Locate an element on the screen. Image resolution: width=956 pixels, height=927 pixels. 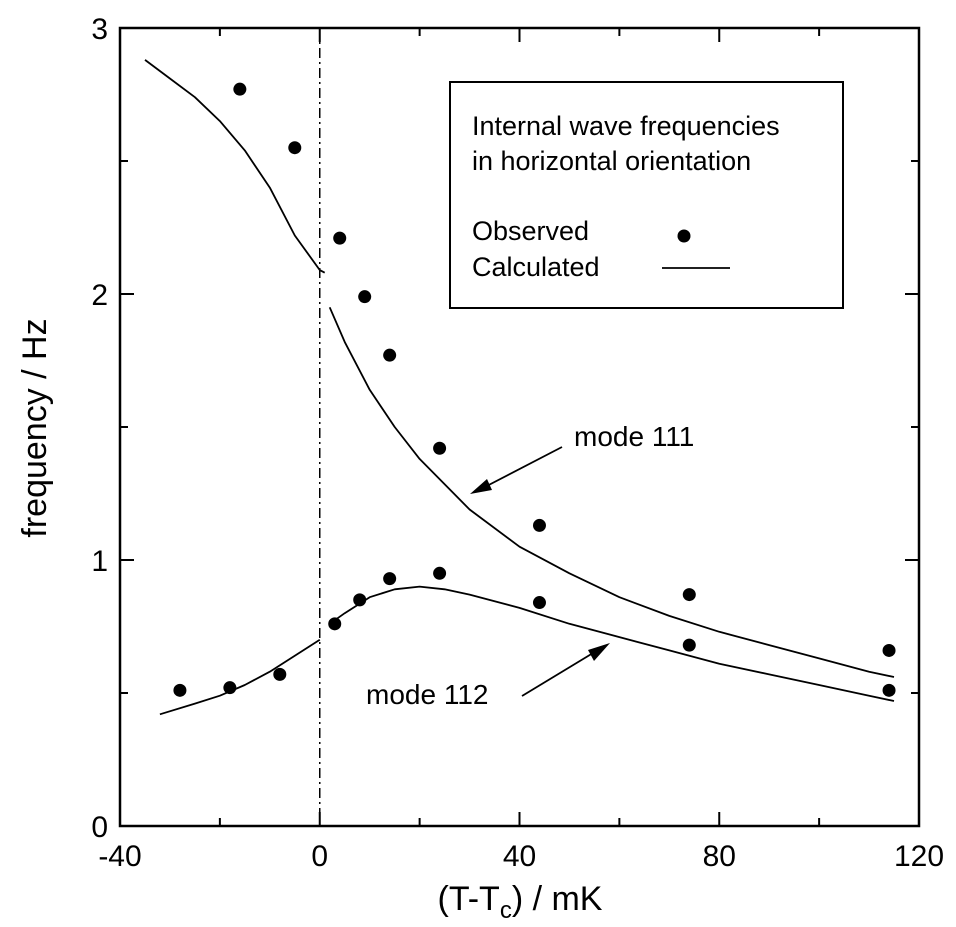
y-tick-label: 1 is located at coordinates (99, 561).